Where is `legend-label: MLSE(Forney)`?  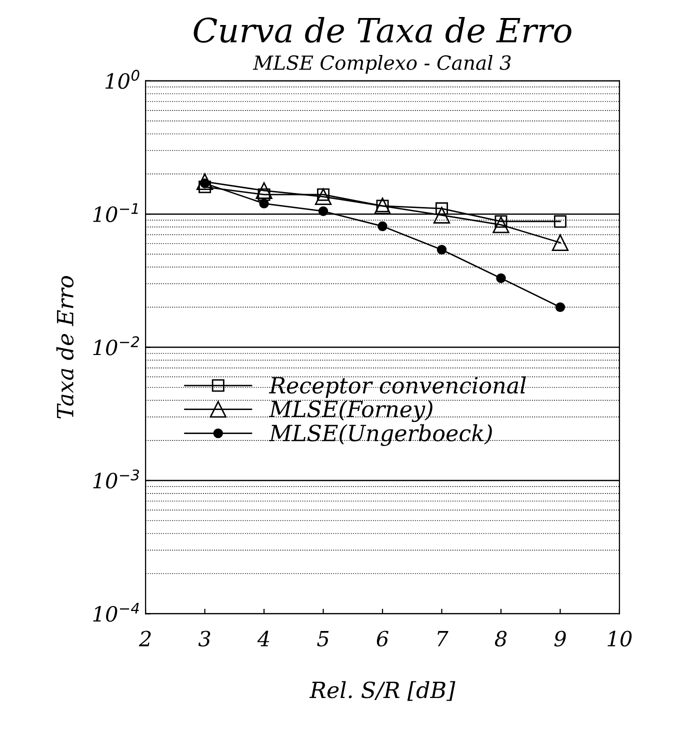 legend-label: MLSE(Forney) is located at coordinates (350, 411).